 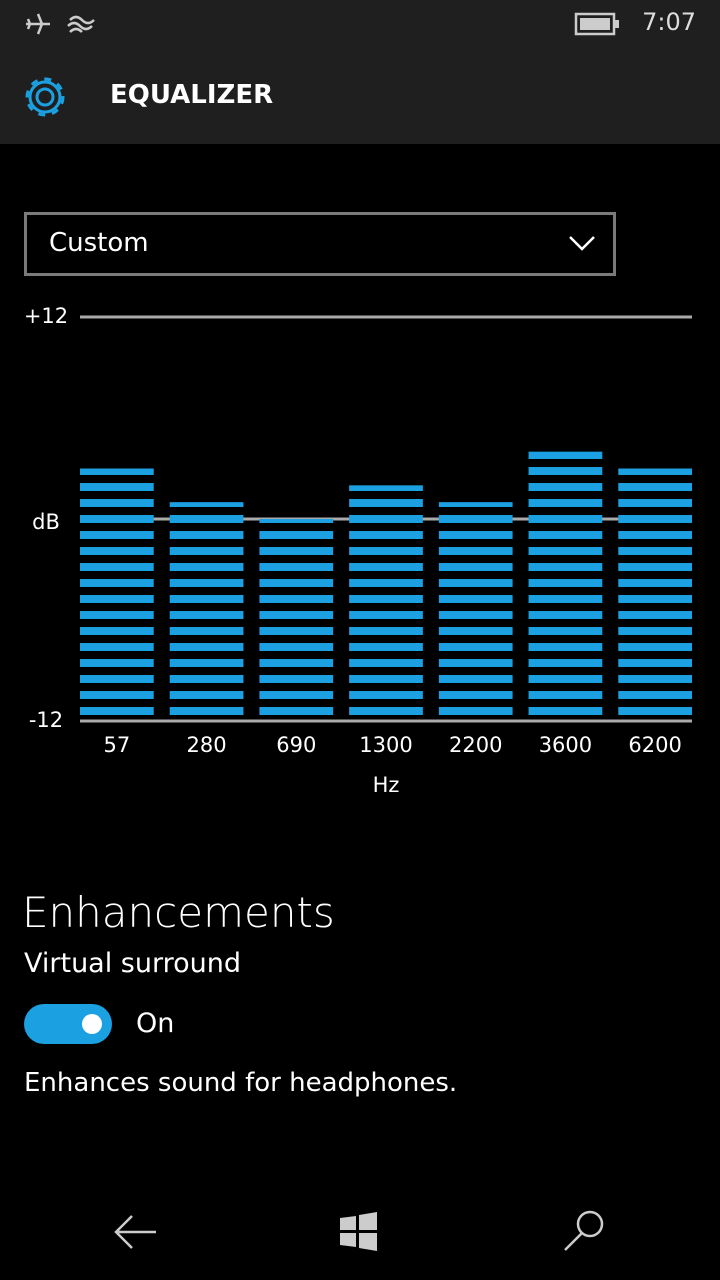 What do you see at coordinates (60, 24) in the screenshot?
I see `status-icons` at bounding box center [60, 24].